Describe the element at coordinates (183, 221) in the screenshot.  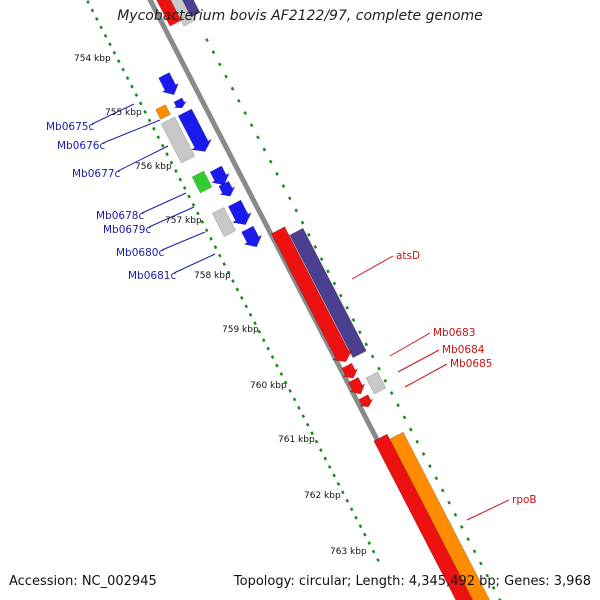
I see `kbp-label: 757 kbp` at that location.